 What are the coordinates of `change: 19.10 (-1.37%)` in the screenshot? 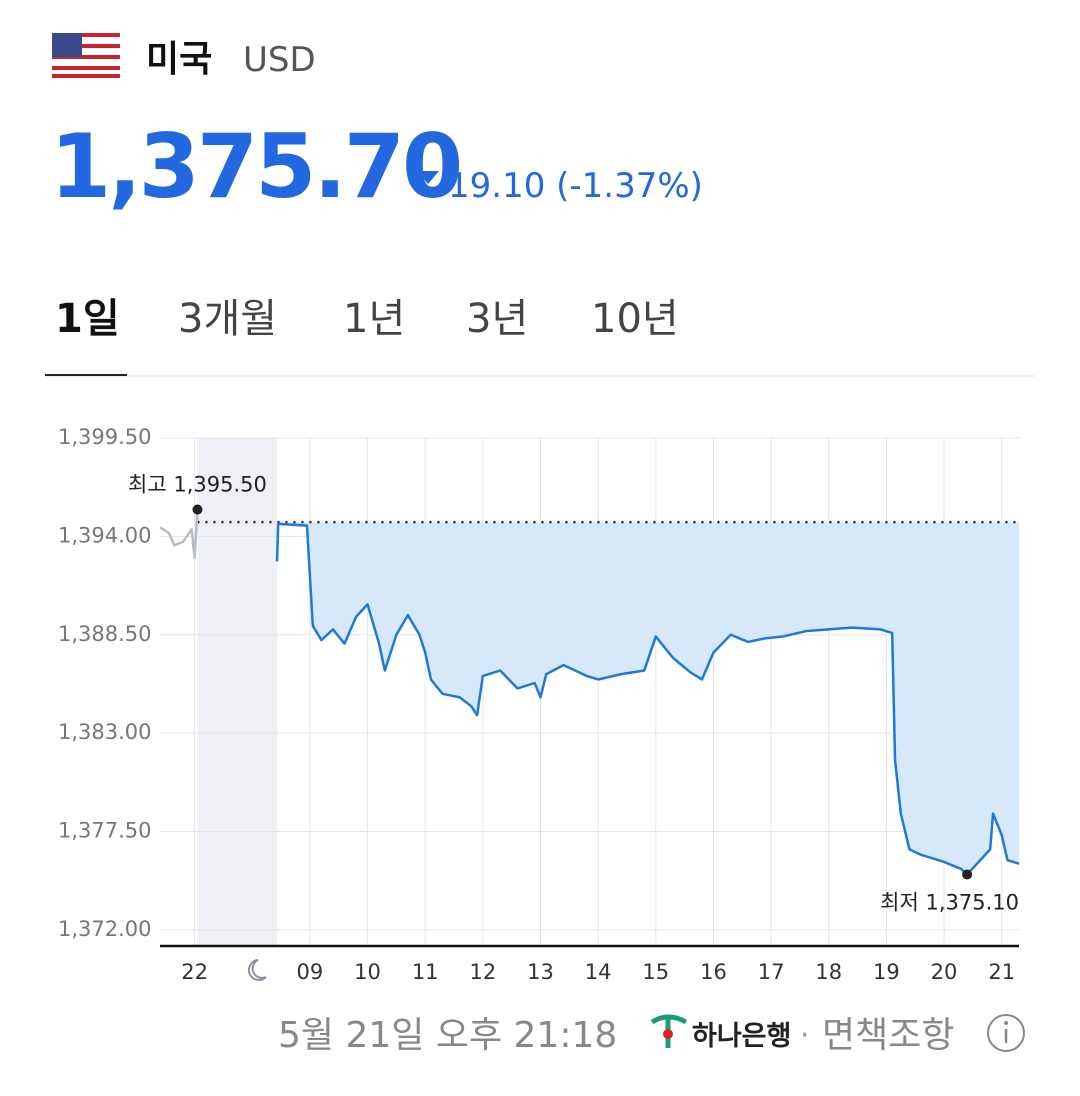 It's located at (575, 186).